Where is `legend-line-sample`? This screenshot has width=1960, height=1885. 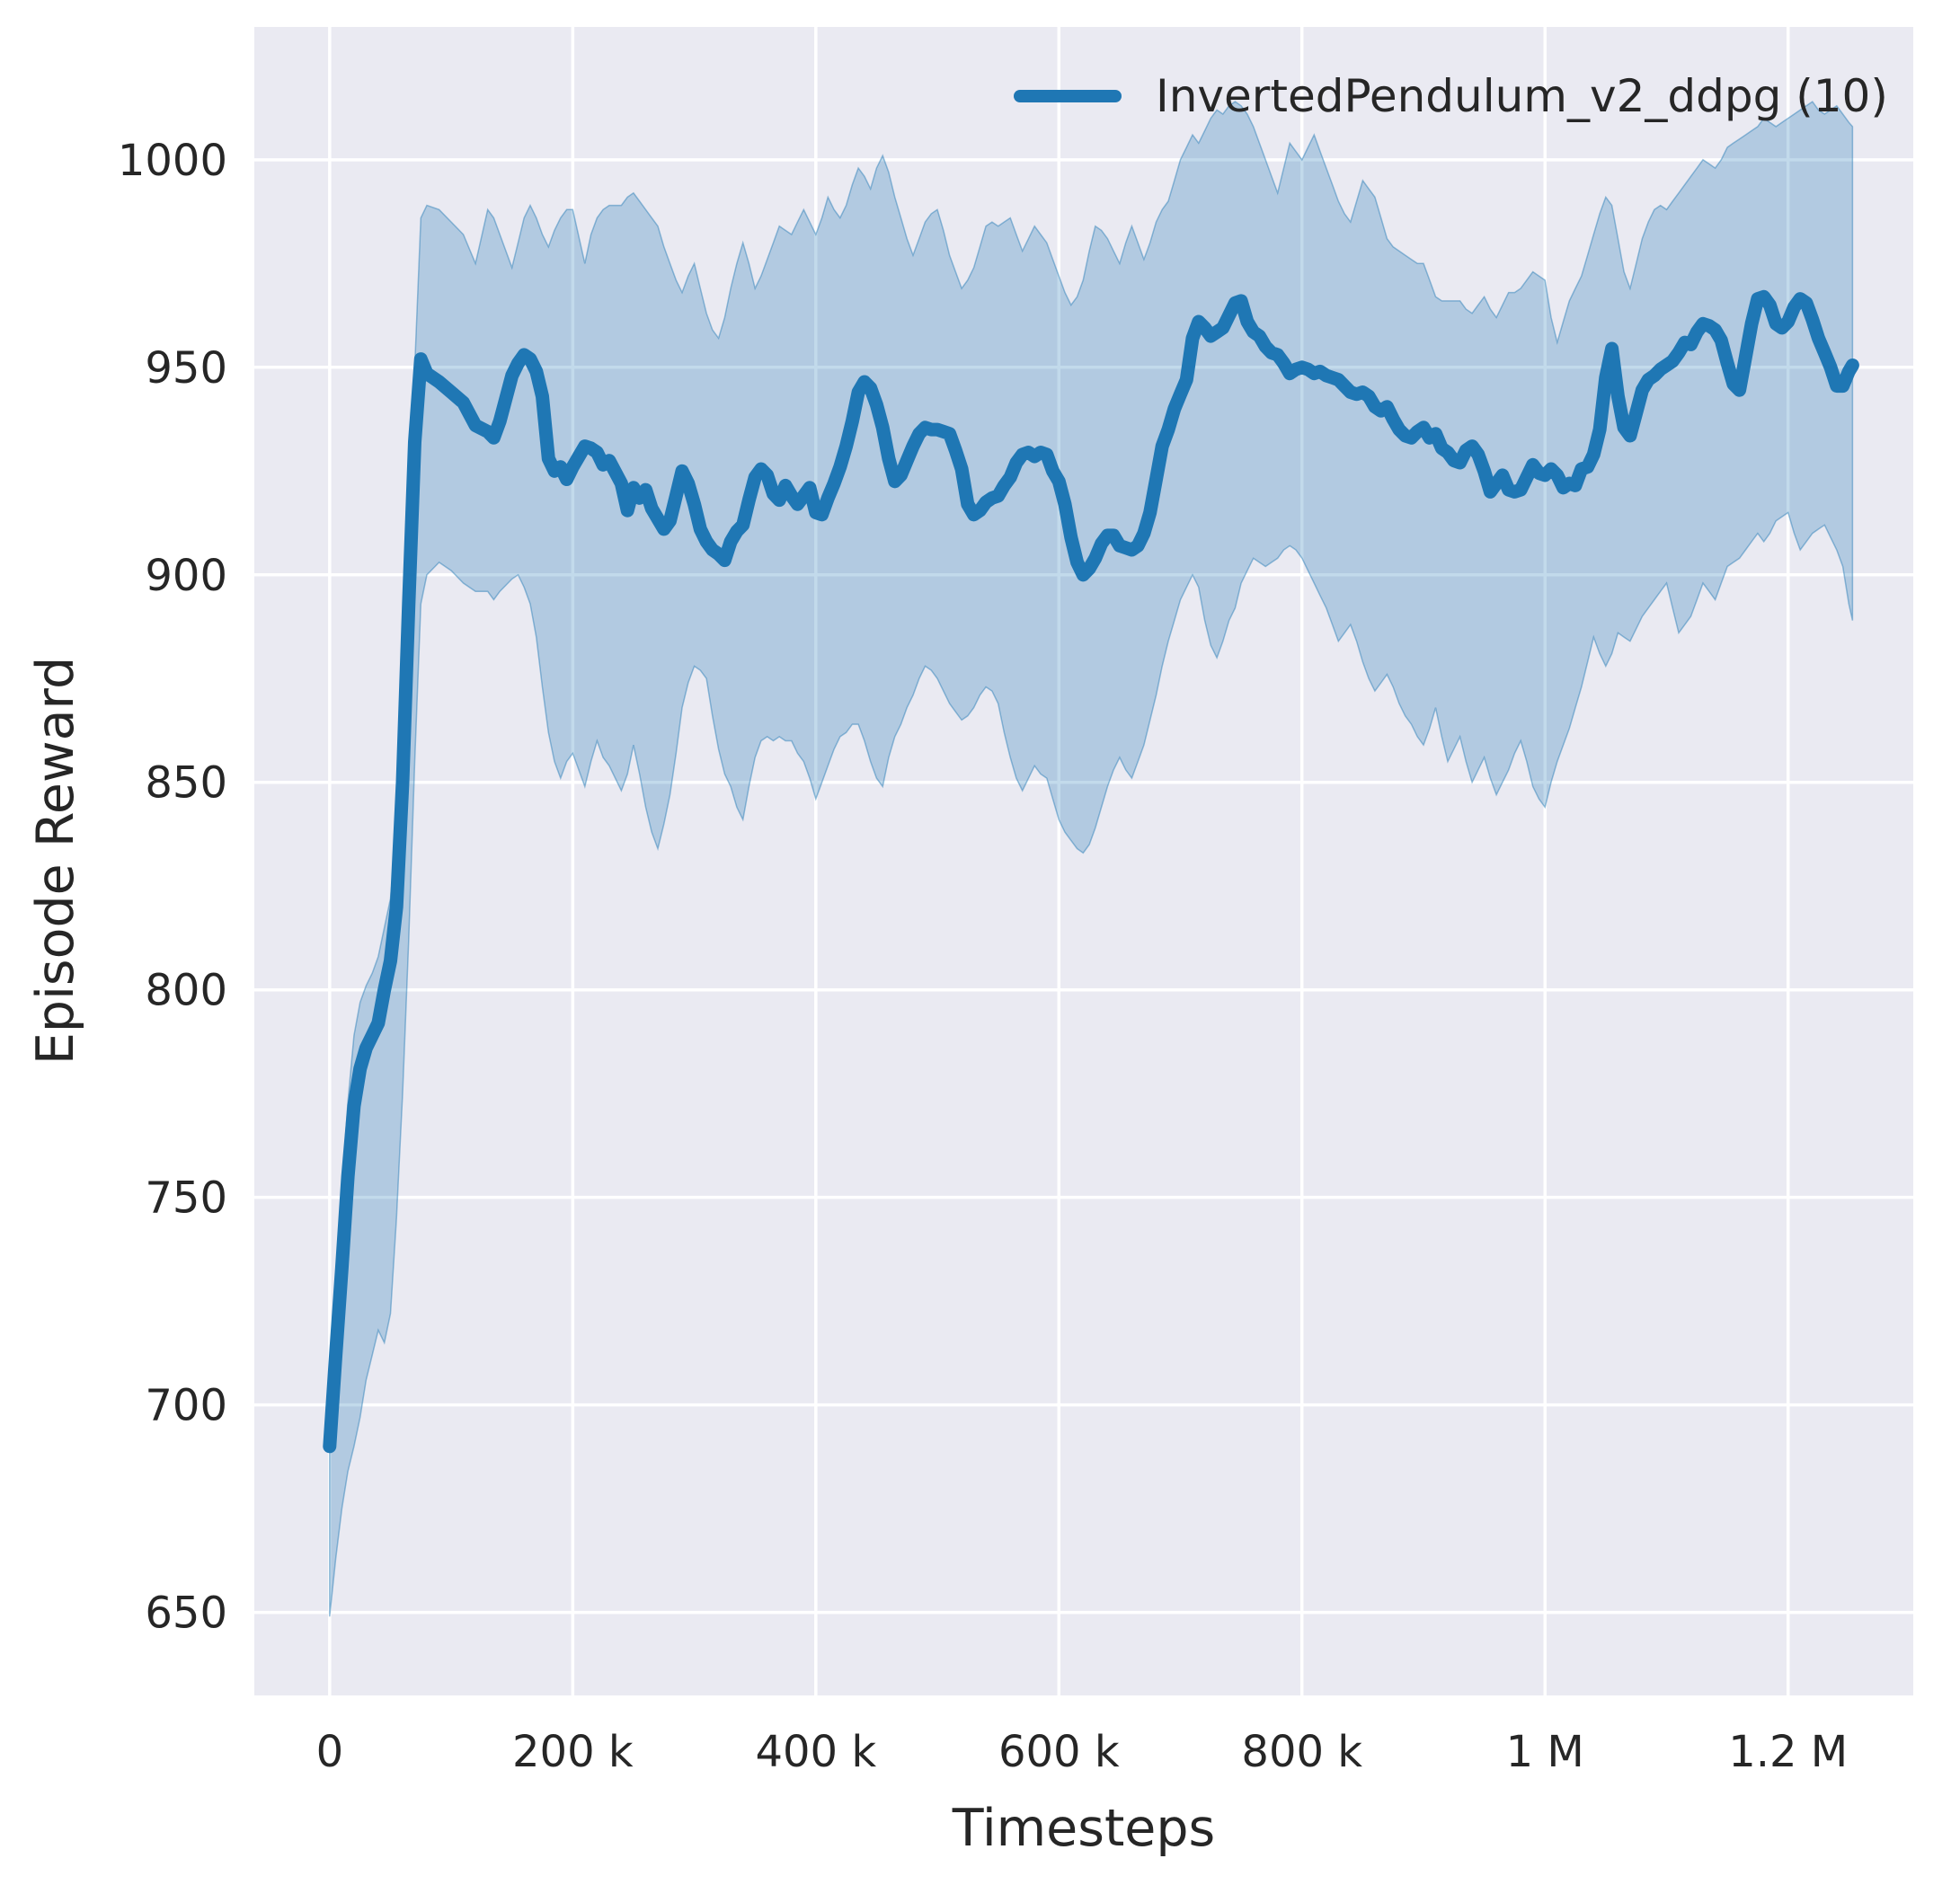
legend-line-sample is located at coordinates (1068, 96).